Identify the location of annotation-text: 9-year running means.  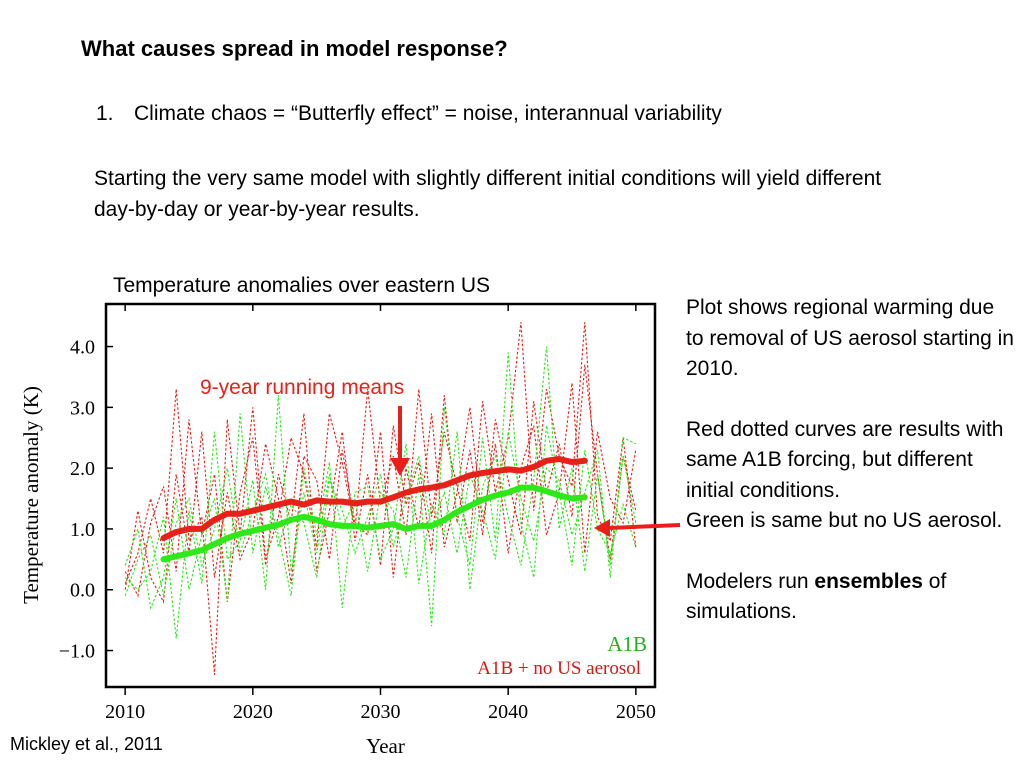
(302, 387).